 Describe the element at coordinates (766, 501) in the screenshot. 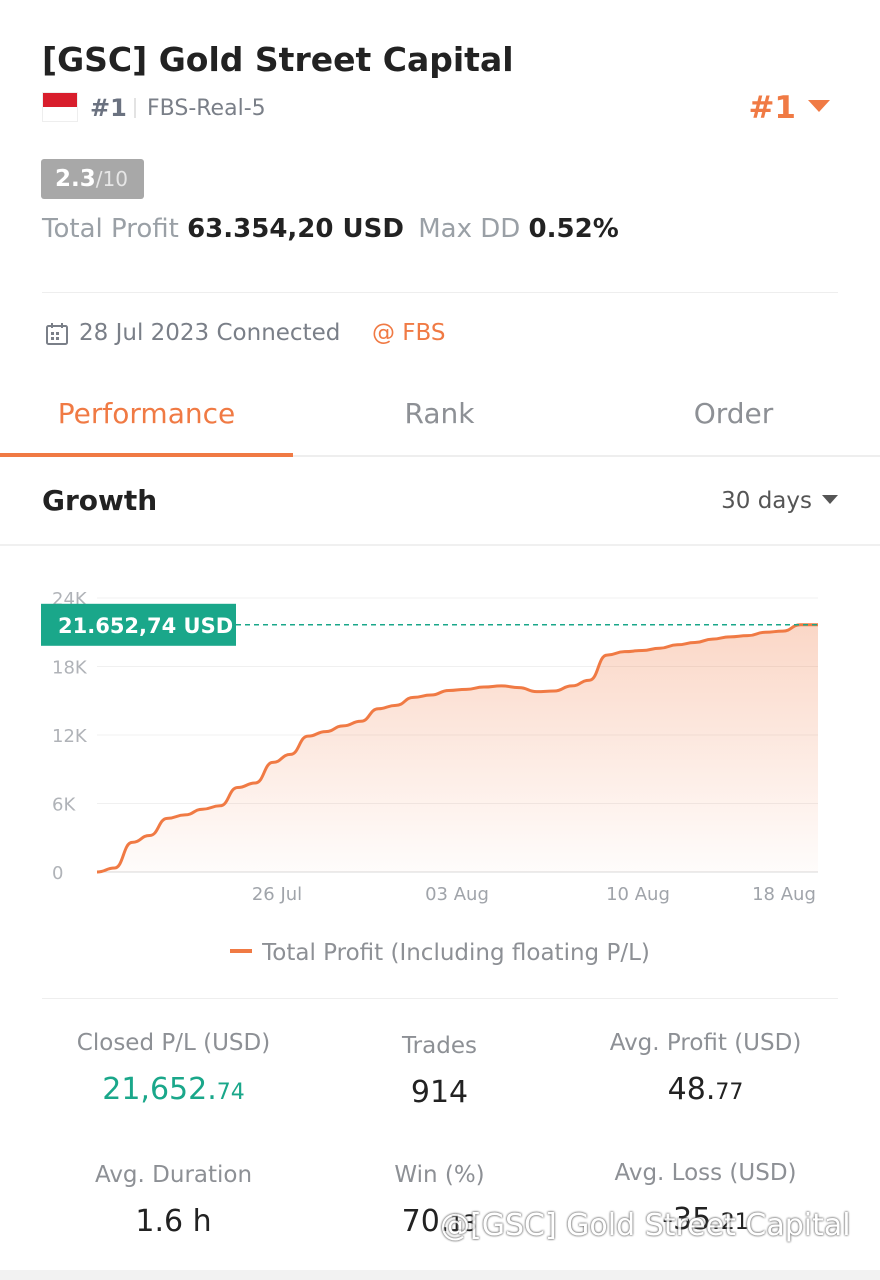

I see `range-label: 30 days` at that location.